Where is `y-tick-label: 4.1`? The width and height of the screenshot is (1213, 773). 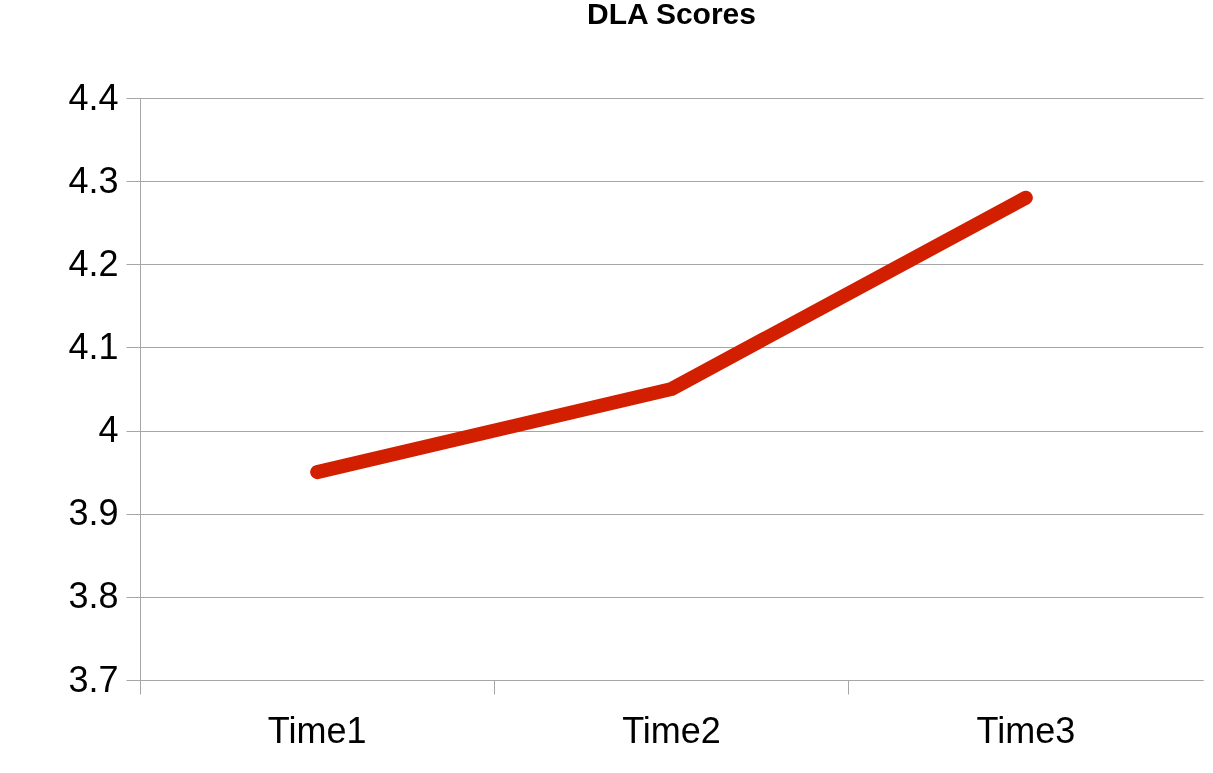
y-tick-label: 4.1 is located at coordinates (93, 346).